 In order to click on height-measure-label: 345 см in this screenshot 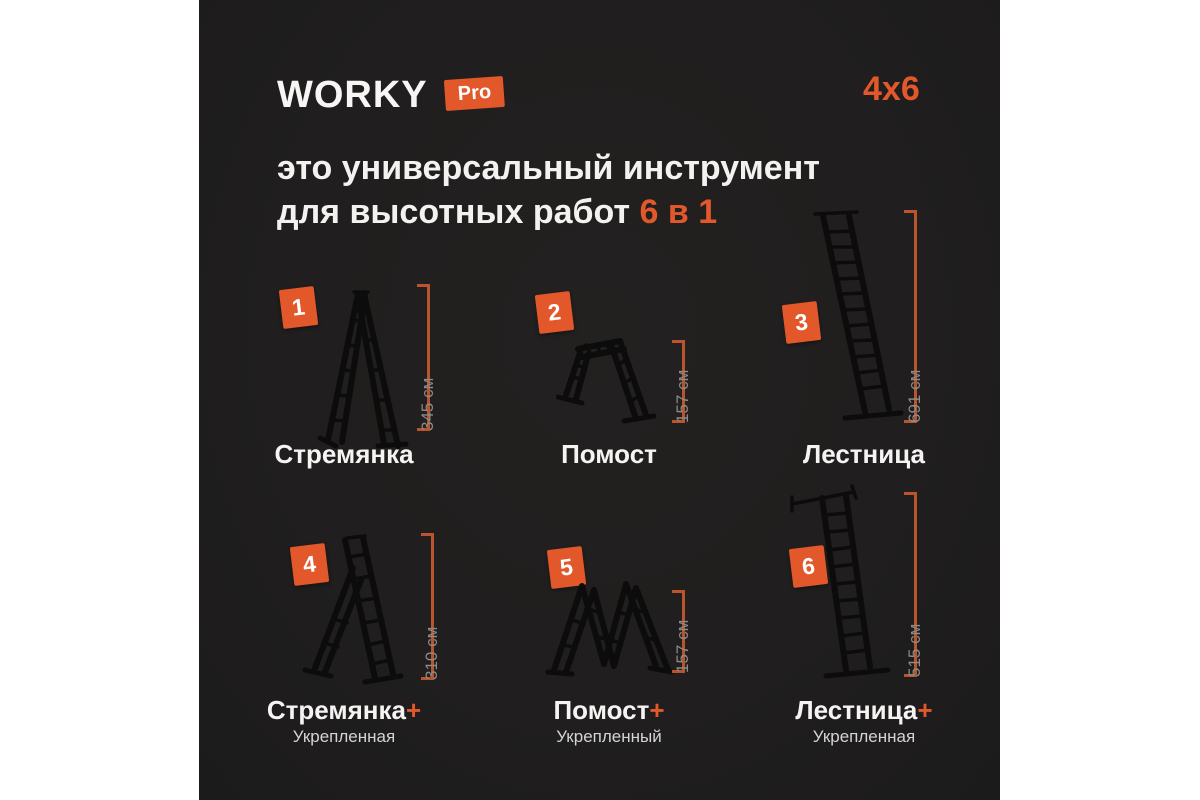, I will do `click(427, 404)`.